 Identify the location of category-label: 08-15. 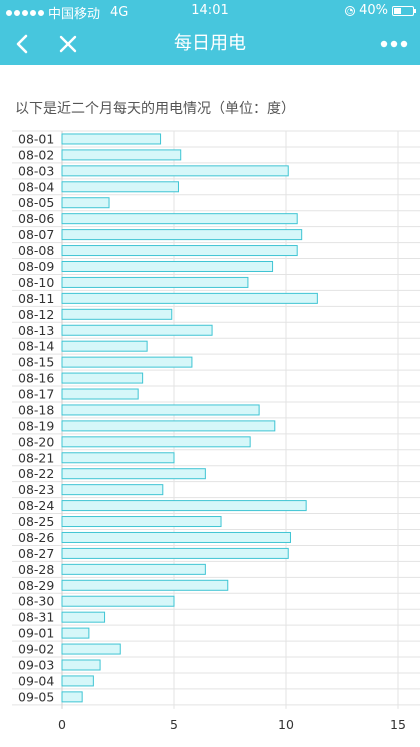
(36, 362).